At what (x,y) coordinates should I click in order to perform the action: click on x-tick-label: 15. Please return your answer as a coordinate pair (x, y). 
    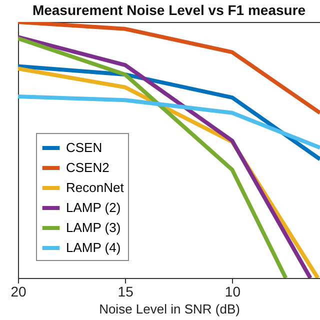
    Looking at the image, I should click on (126, 292).